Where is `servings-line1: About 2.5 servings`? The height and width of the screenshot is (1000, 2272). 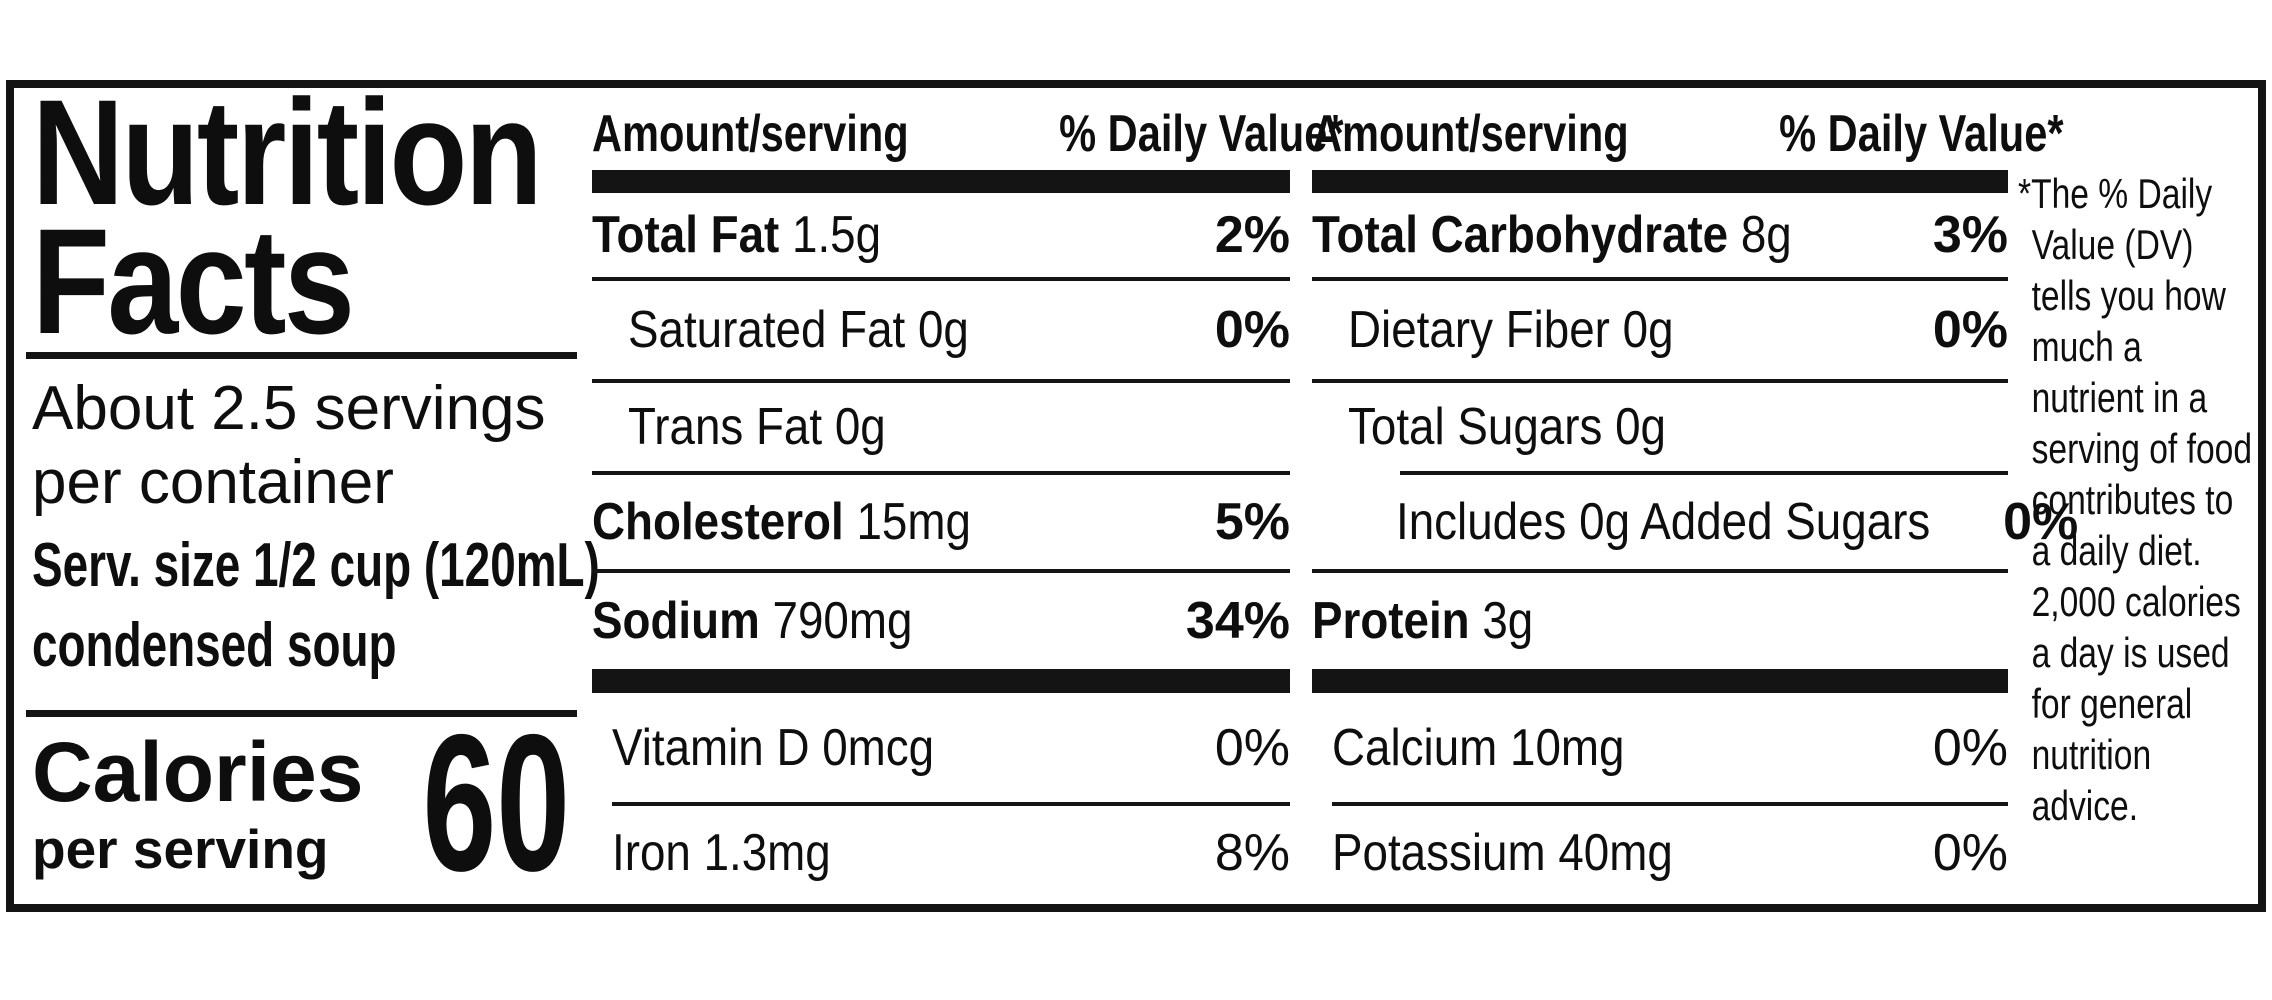 servings-line1: About 2.5 servings is located at coordinates (289, 408).